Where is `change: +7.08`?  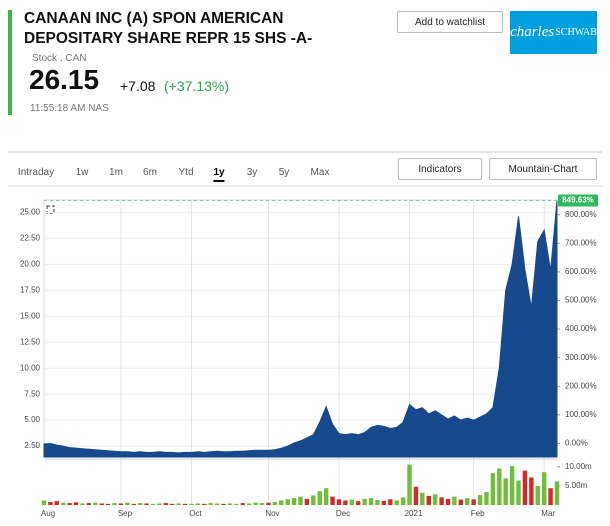
change: +7.08 is located at coordinates (138, 86).